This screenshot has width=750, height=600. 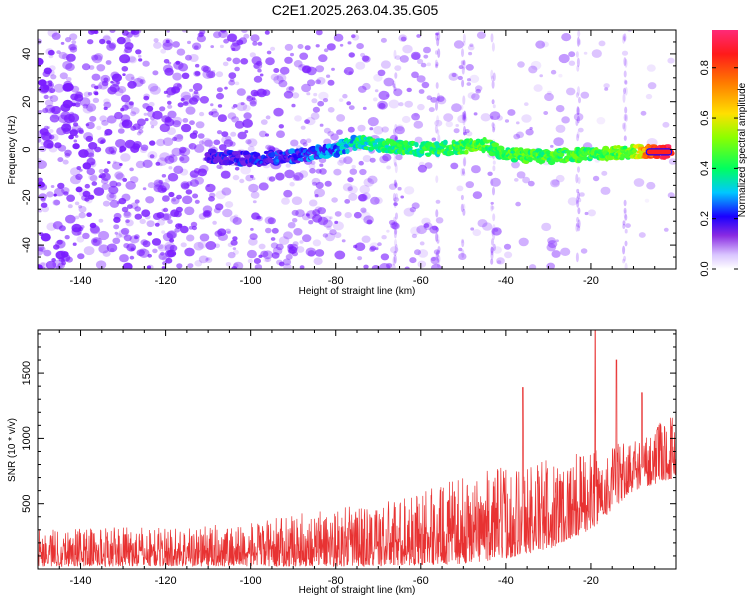 I want to click on spectrogram-y-tick: 20, so click(x=348, y=102).